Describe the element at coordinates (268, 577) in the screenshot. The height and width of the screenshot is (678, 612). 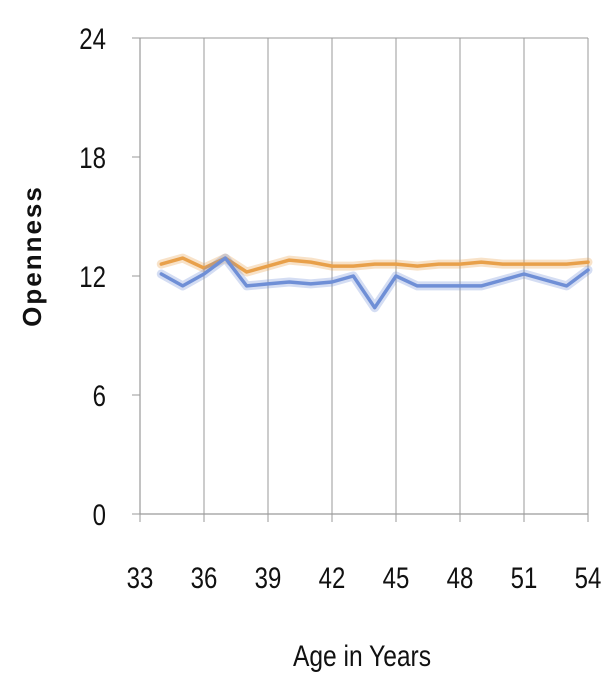
I see `x-tick-label: 39` at that location.